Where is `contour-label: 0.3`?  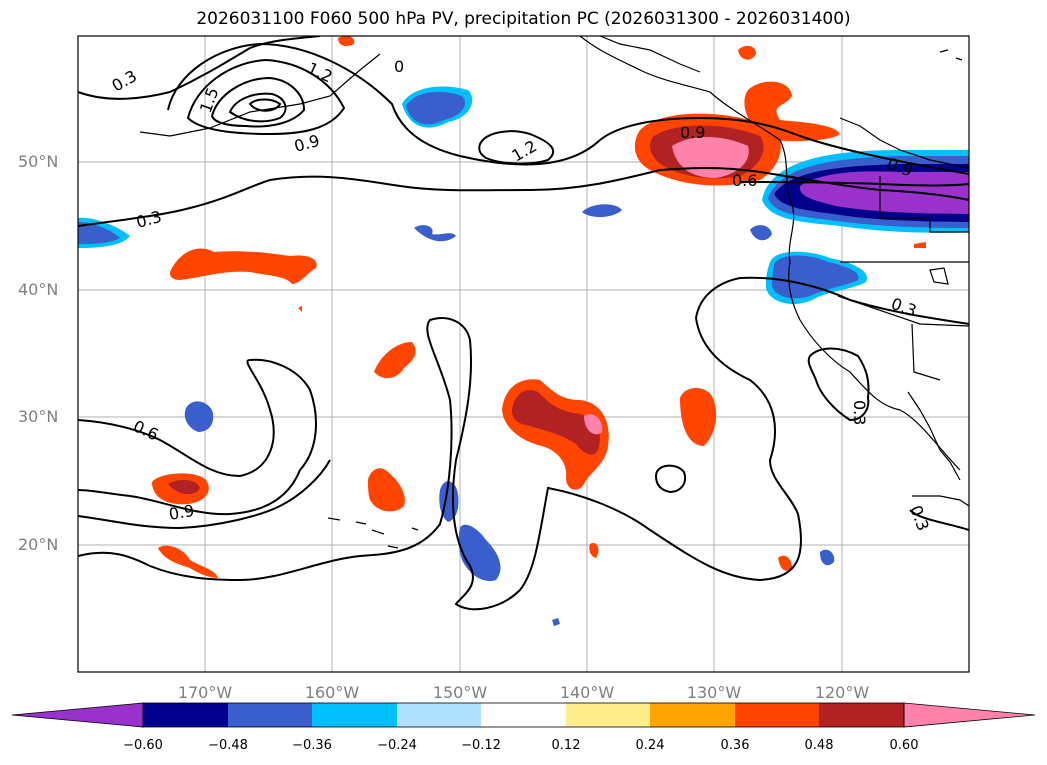
contour-label: 0.3 is located at coordinates (859, 412).